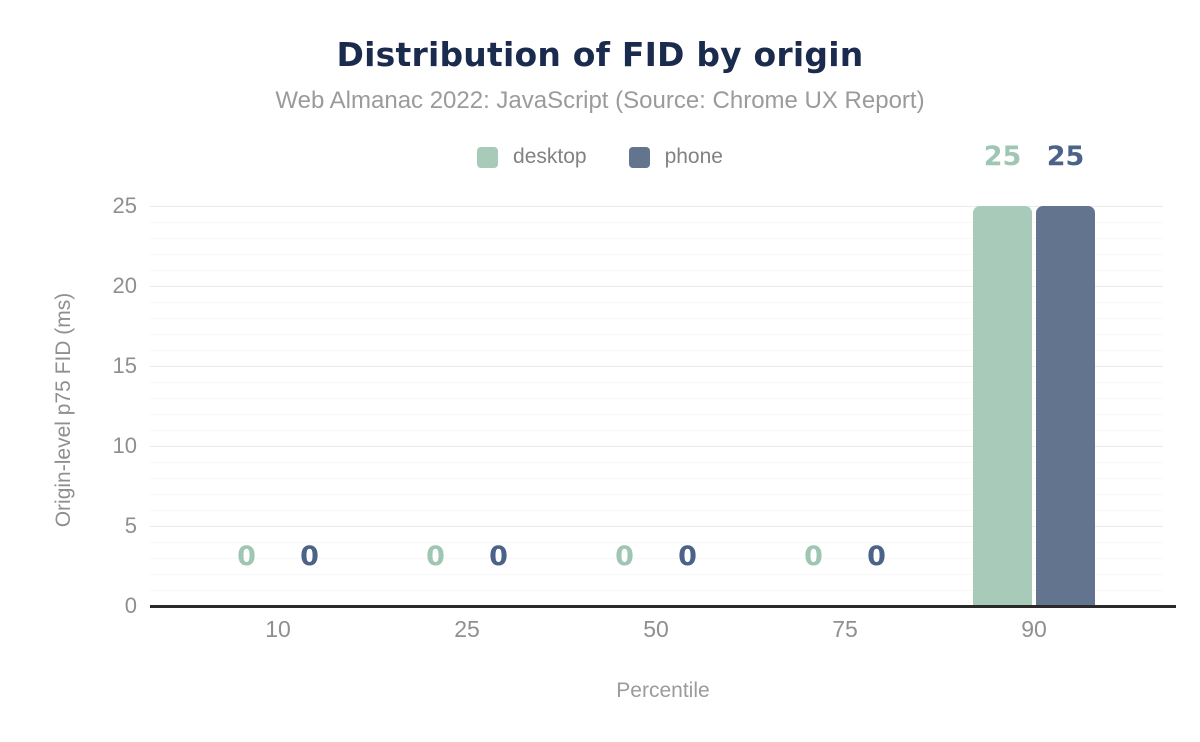 Image resolution: width=1200 pixels, height=742 pixels. I want to click on chart-title: Distribution of FID by origin, so click(600, 54).